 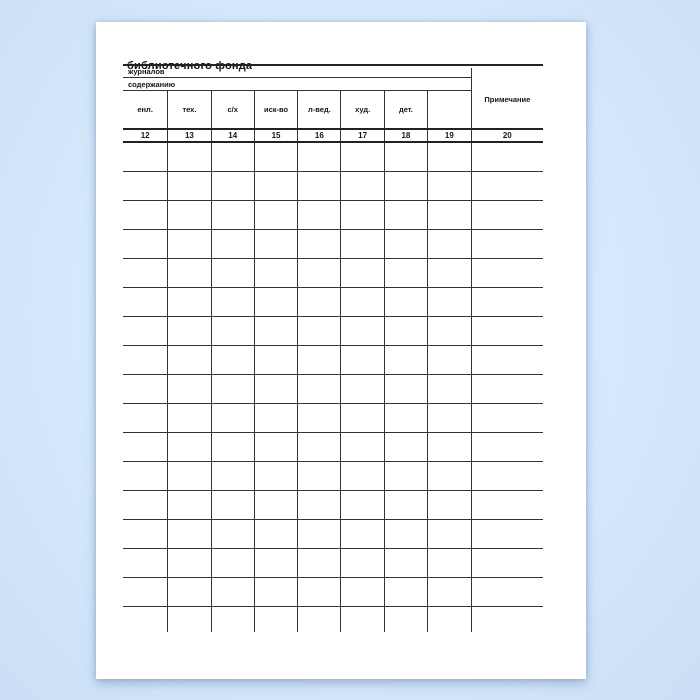 What do you see at coordinates (333, 135) in the screenshot?
I see `column-number-row: 12 13 14 15 16 17 18 19 20` at bounding box center [333, 135].